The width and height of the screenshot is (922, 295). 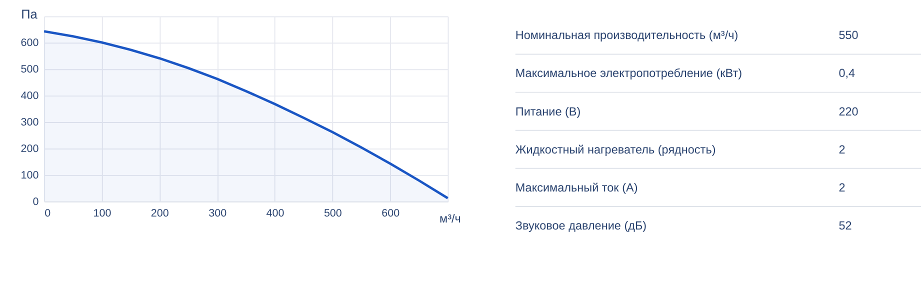 I want to click on x-tick-label: 200, so click(x=159, y=214).